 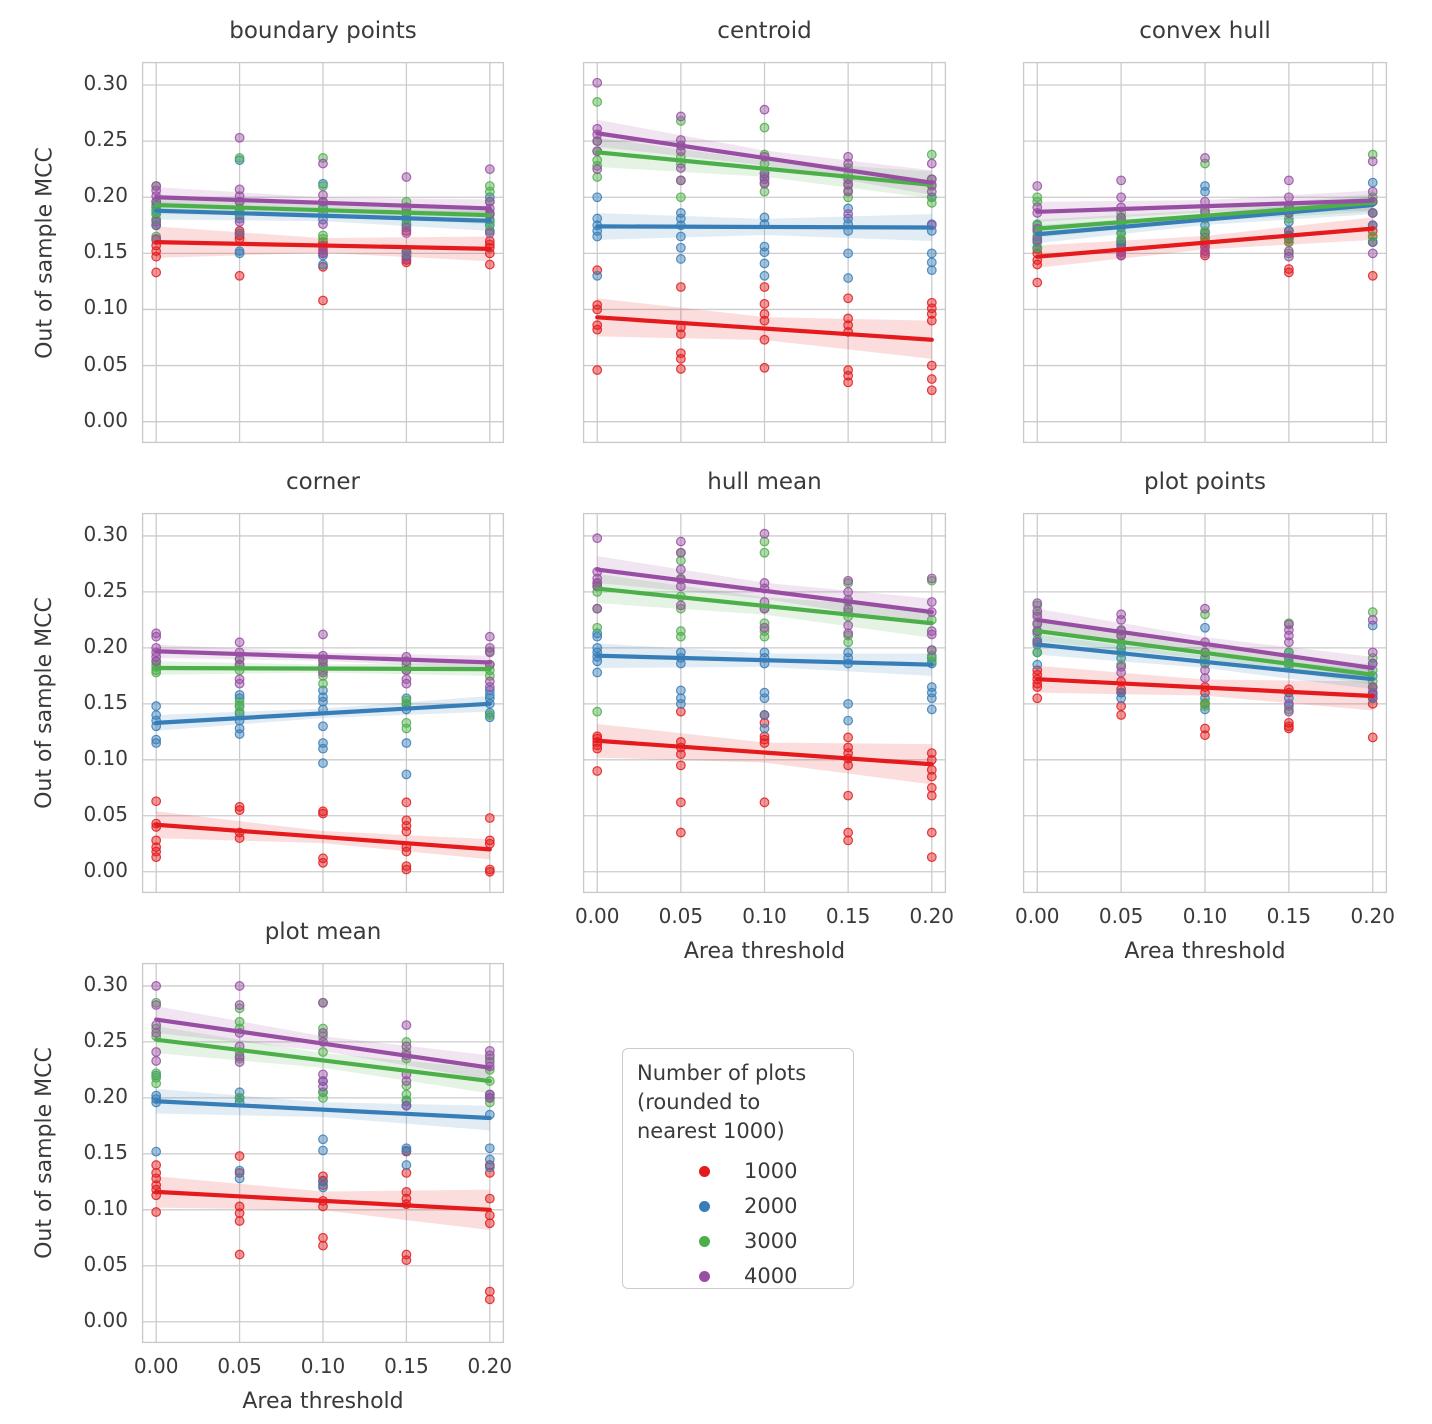 What do you see at coordinates (738, 1241) in the screenshot?
I see `legend-entry-3000: 3000` at bounding box center [738, 1241].